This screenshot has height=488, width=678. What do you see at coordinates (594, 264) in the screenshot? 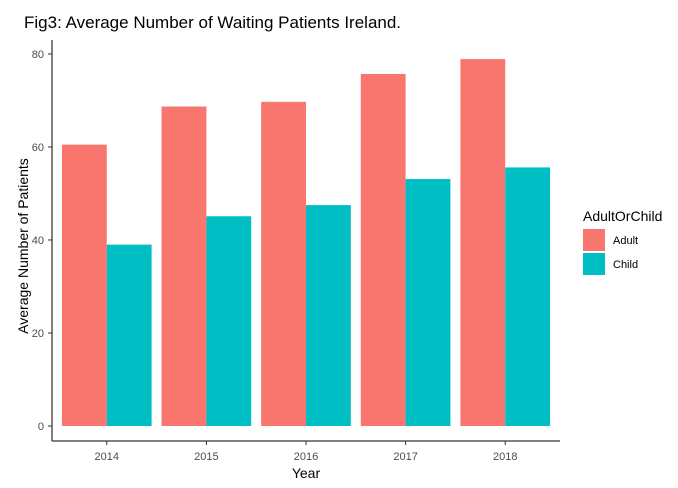
I see `legend-swatch-child` at bounding box center [594, 264].